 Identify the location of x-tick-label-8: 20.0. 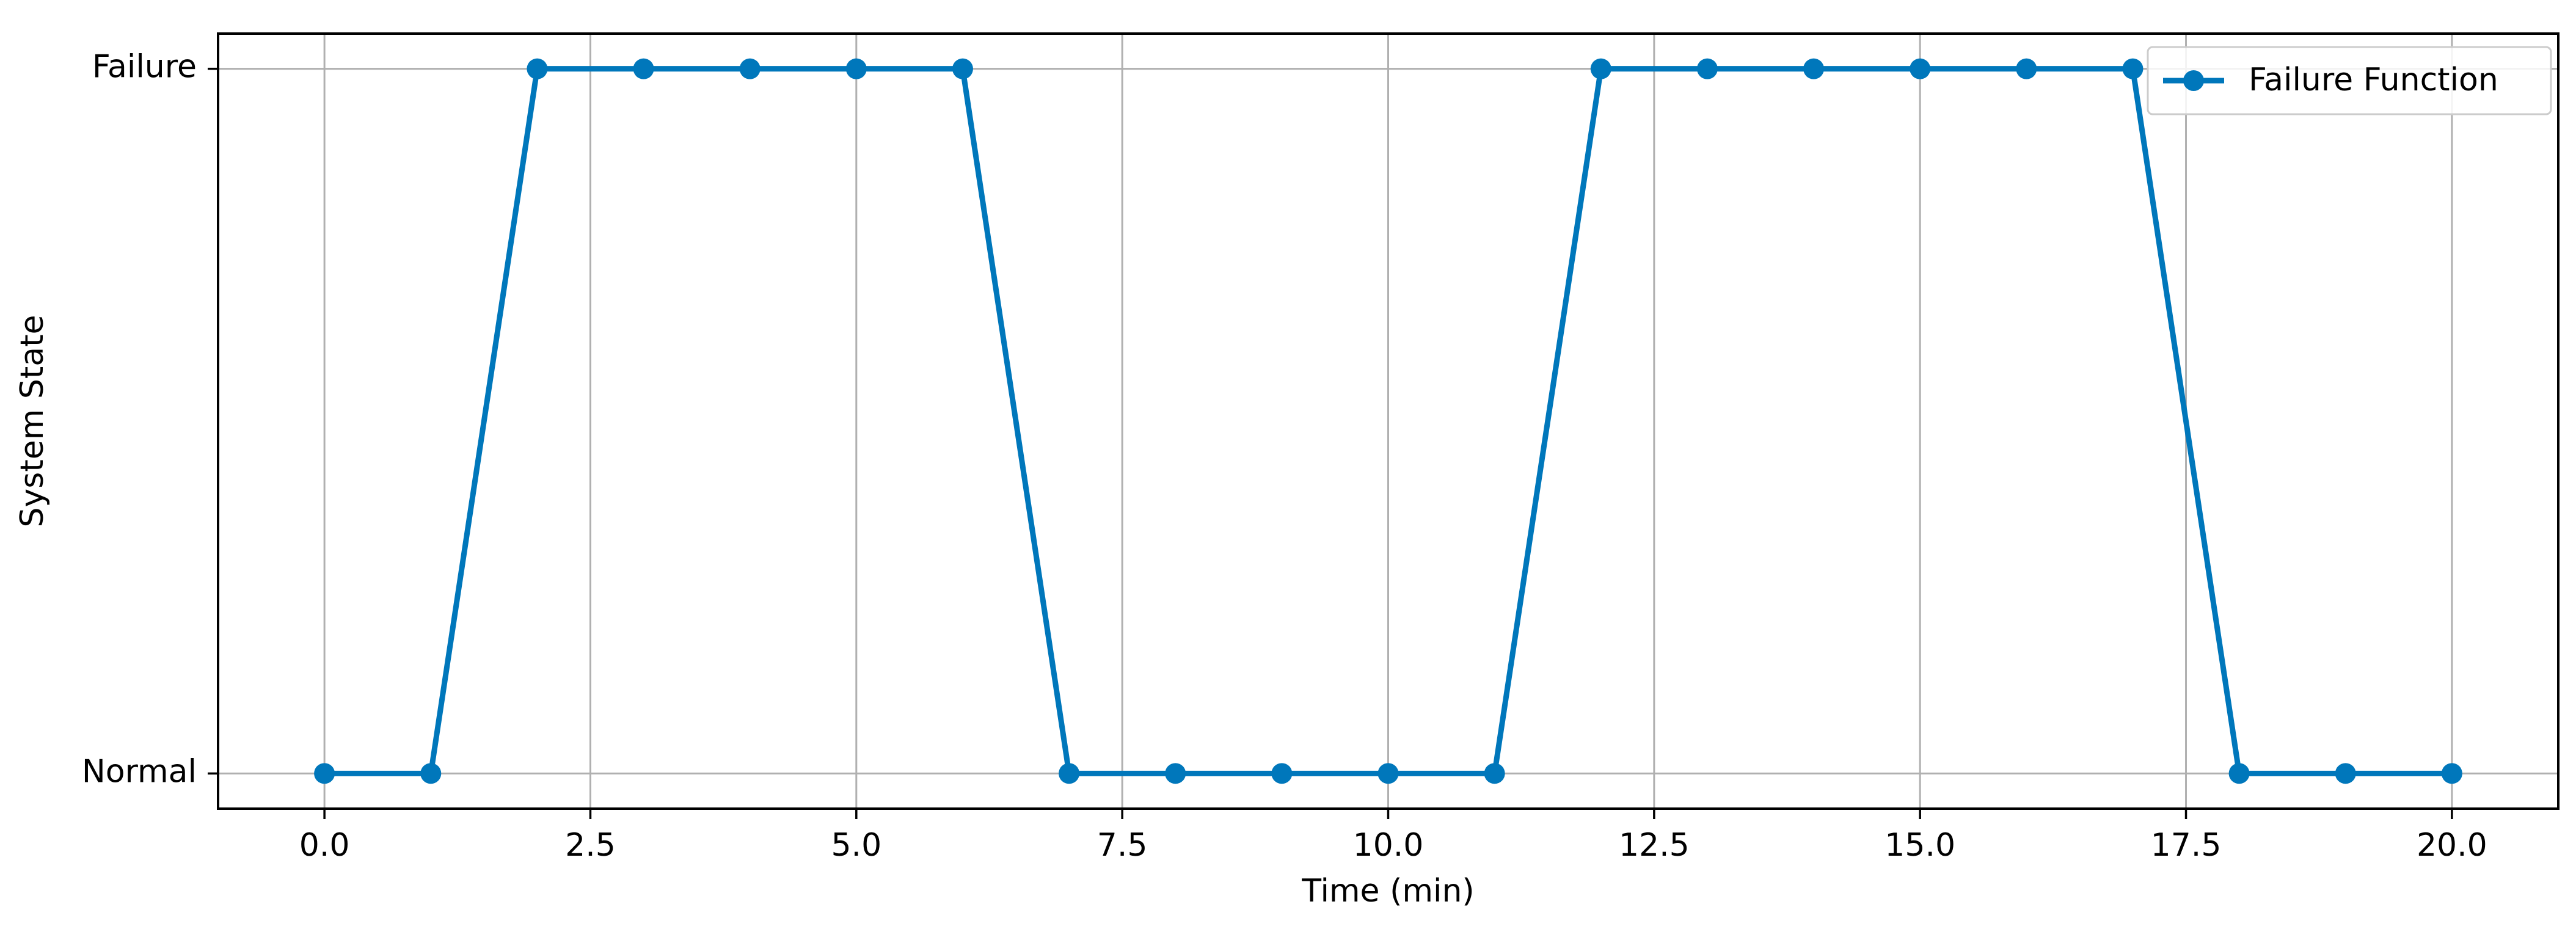
(2452, 845).